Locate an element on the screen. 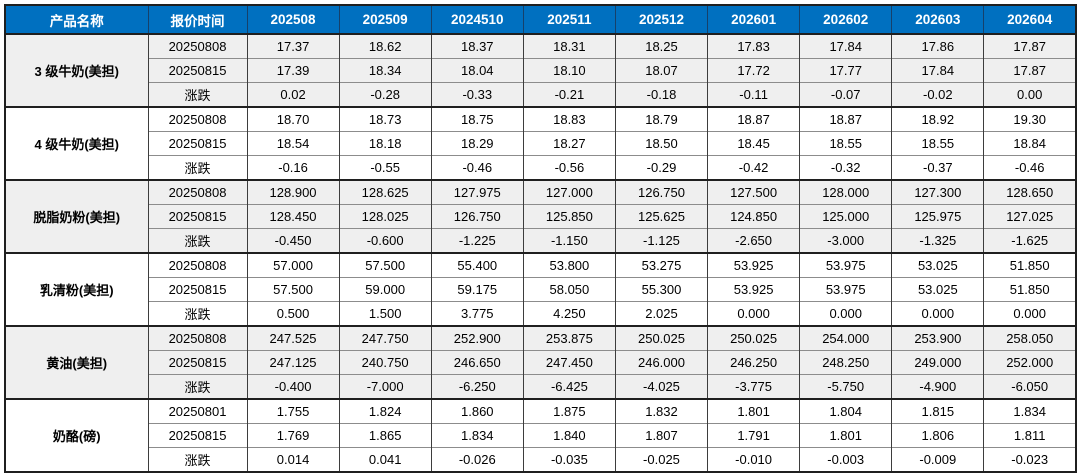 This screenshot has height=473, width=1080. price-value-cell: 253.875 is located at coordinates (569, 338).